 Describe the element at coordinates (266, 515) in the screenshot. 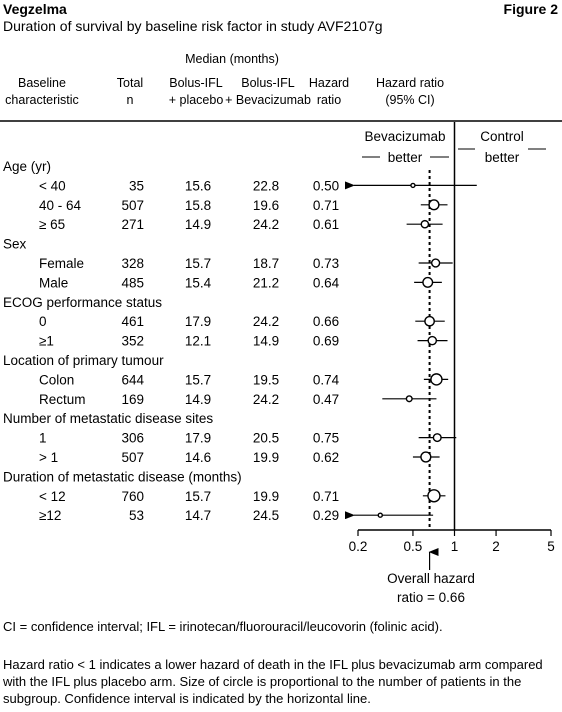

I see `row-bev-median: 24.5` at that location.